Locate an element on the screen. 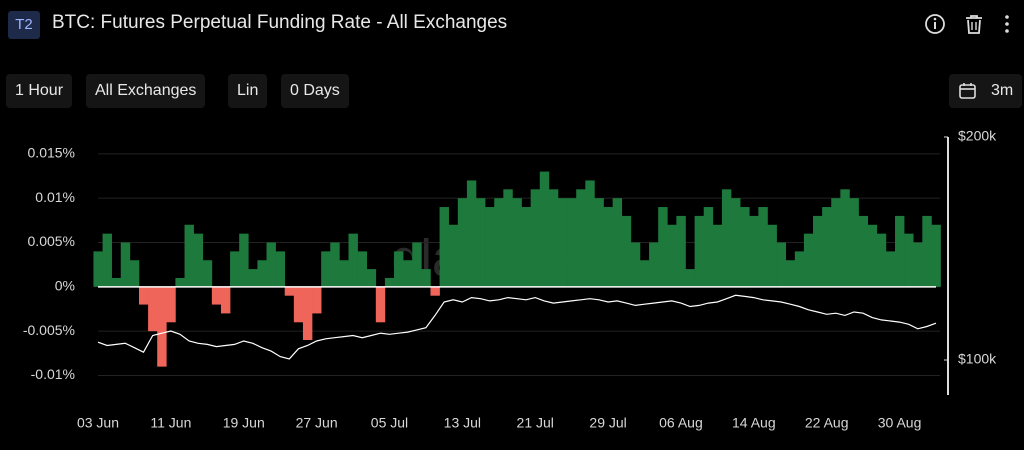  y-tick-label: -0.005% is located at coordinates (49, 330).